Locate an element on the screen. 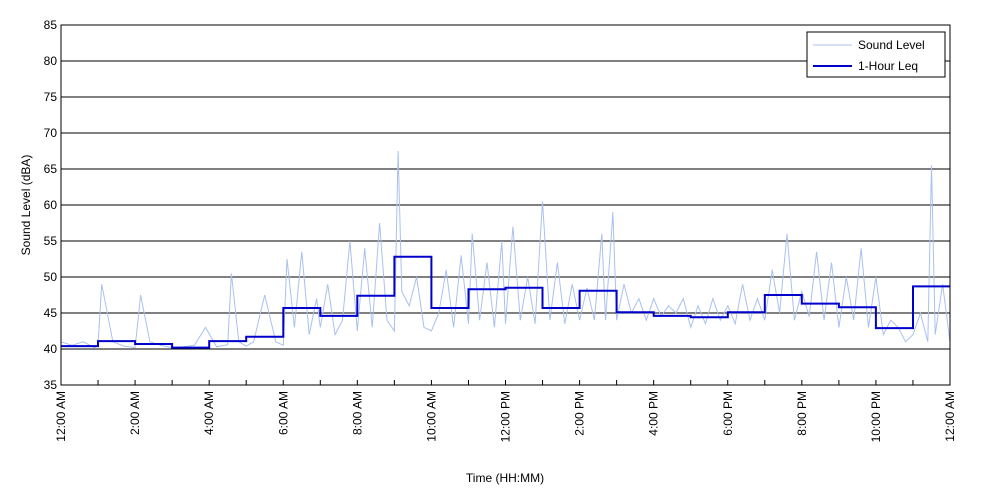 Image resolution: width=1000 pixels, height=500 pixels. y-tick-label: 60 is located at coordinates (51, 205).